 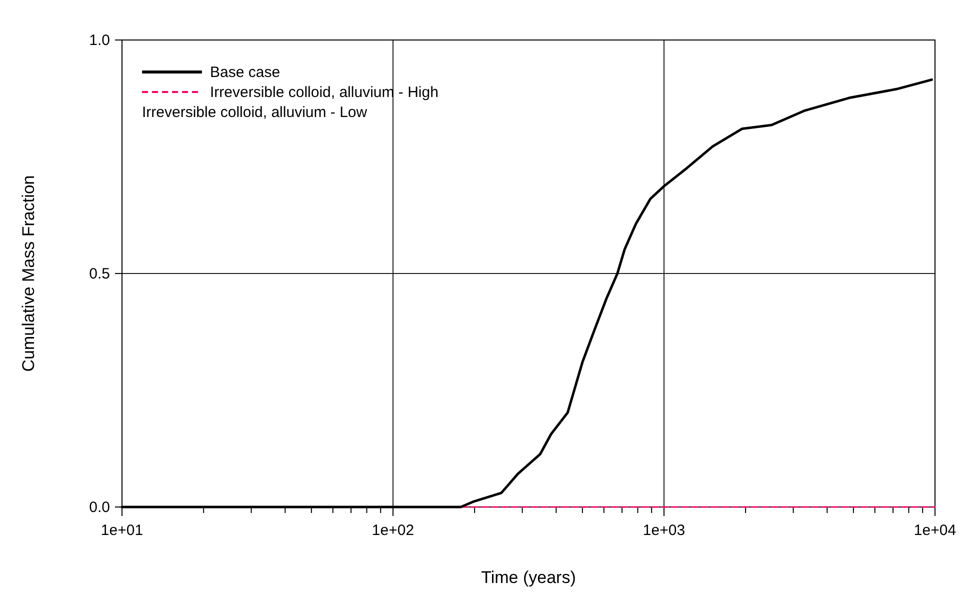 What do you see at coordinates (255, 112) in the screenshot?
I see `annotation: Irreversible colloid, alluvium - Low` at bounding box center [255, 112].